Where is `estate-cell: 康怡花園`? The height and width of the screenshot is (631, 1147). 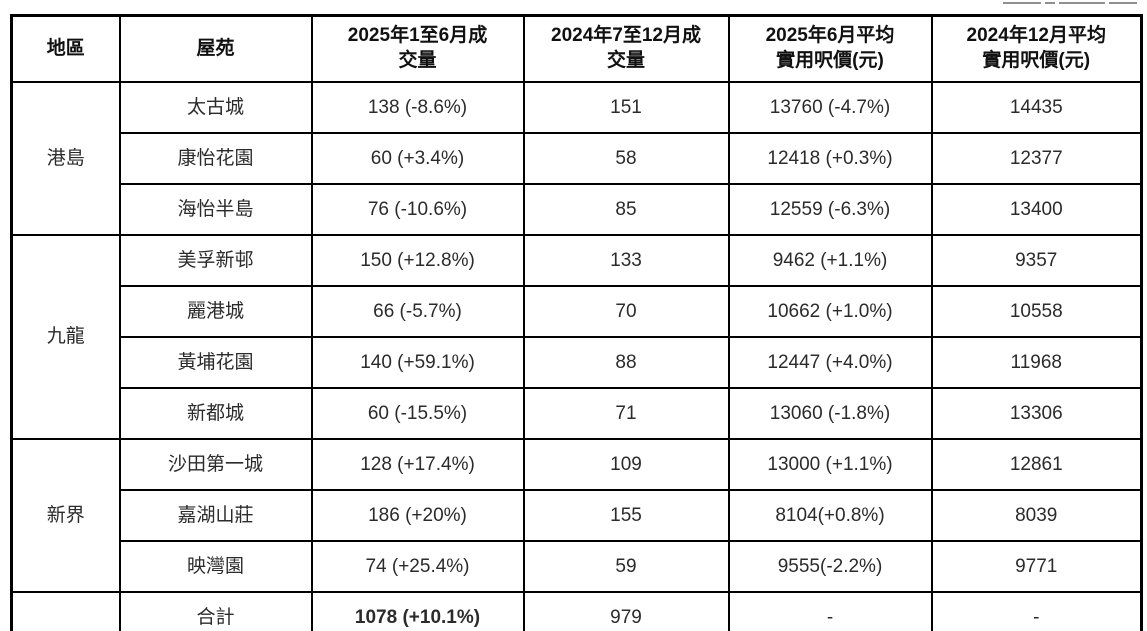 estate-cell: 康怡花園 is located at coordinates (215, 158).